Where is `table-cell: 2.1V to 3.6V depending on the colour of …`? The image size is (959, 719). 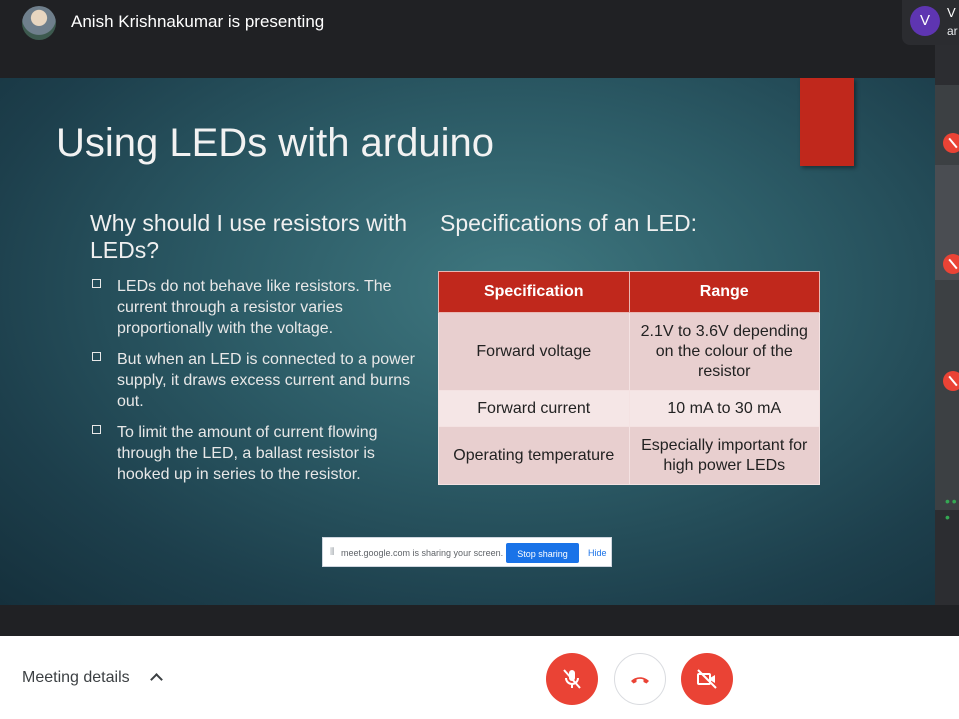 table-cell: 2.1V to 3.6V depending on the colour of … is located at coordinates (724, 351).